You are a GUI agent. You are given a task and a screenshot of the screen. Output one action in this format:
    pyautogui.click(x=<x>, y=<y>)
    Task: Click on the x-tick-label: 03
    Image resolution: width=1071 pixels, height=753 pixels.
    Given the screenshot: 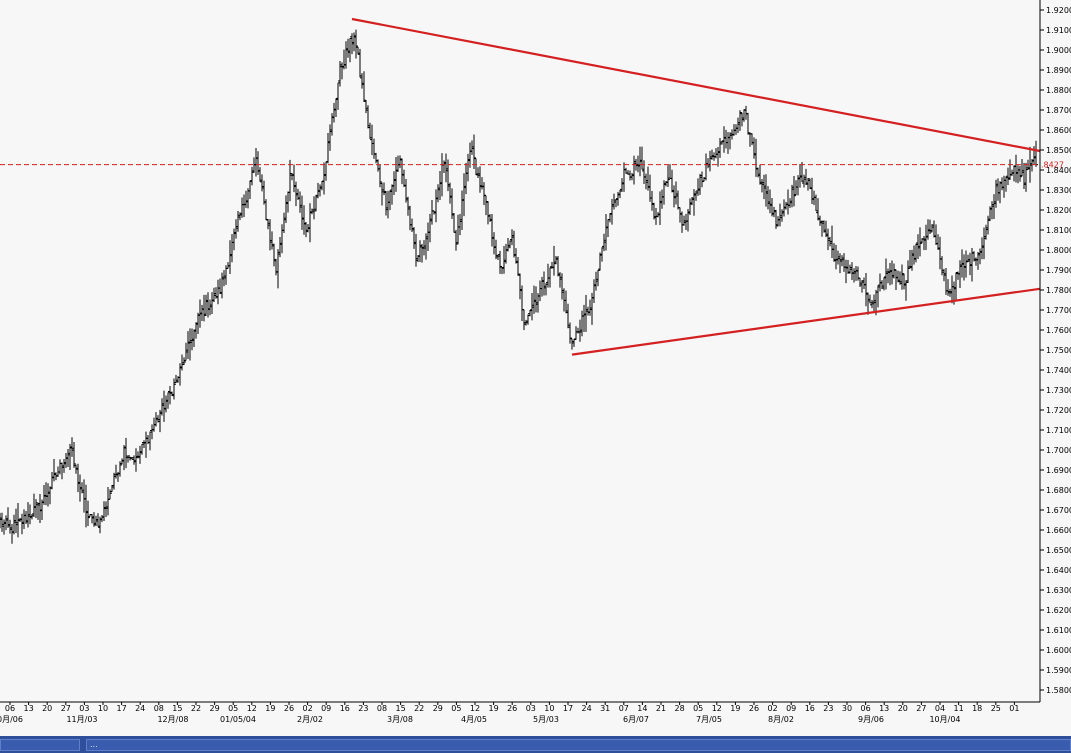 What is the action you would take?
    pyautogui.click(x=531, y=708)
    